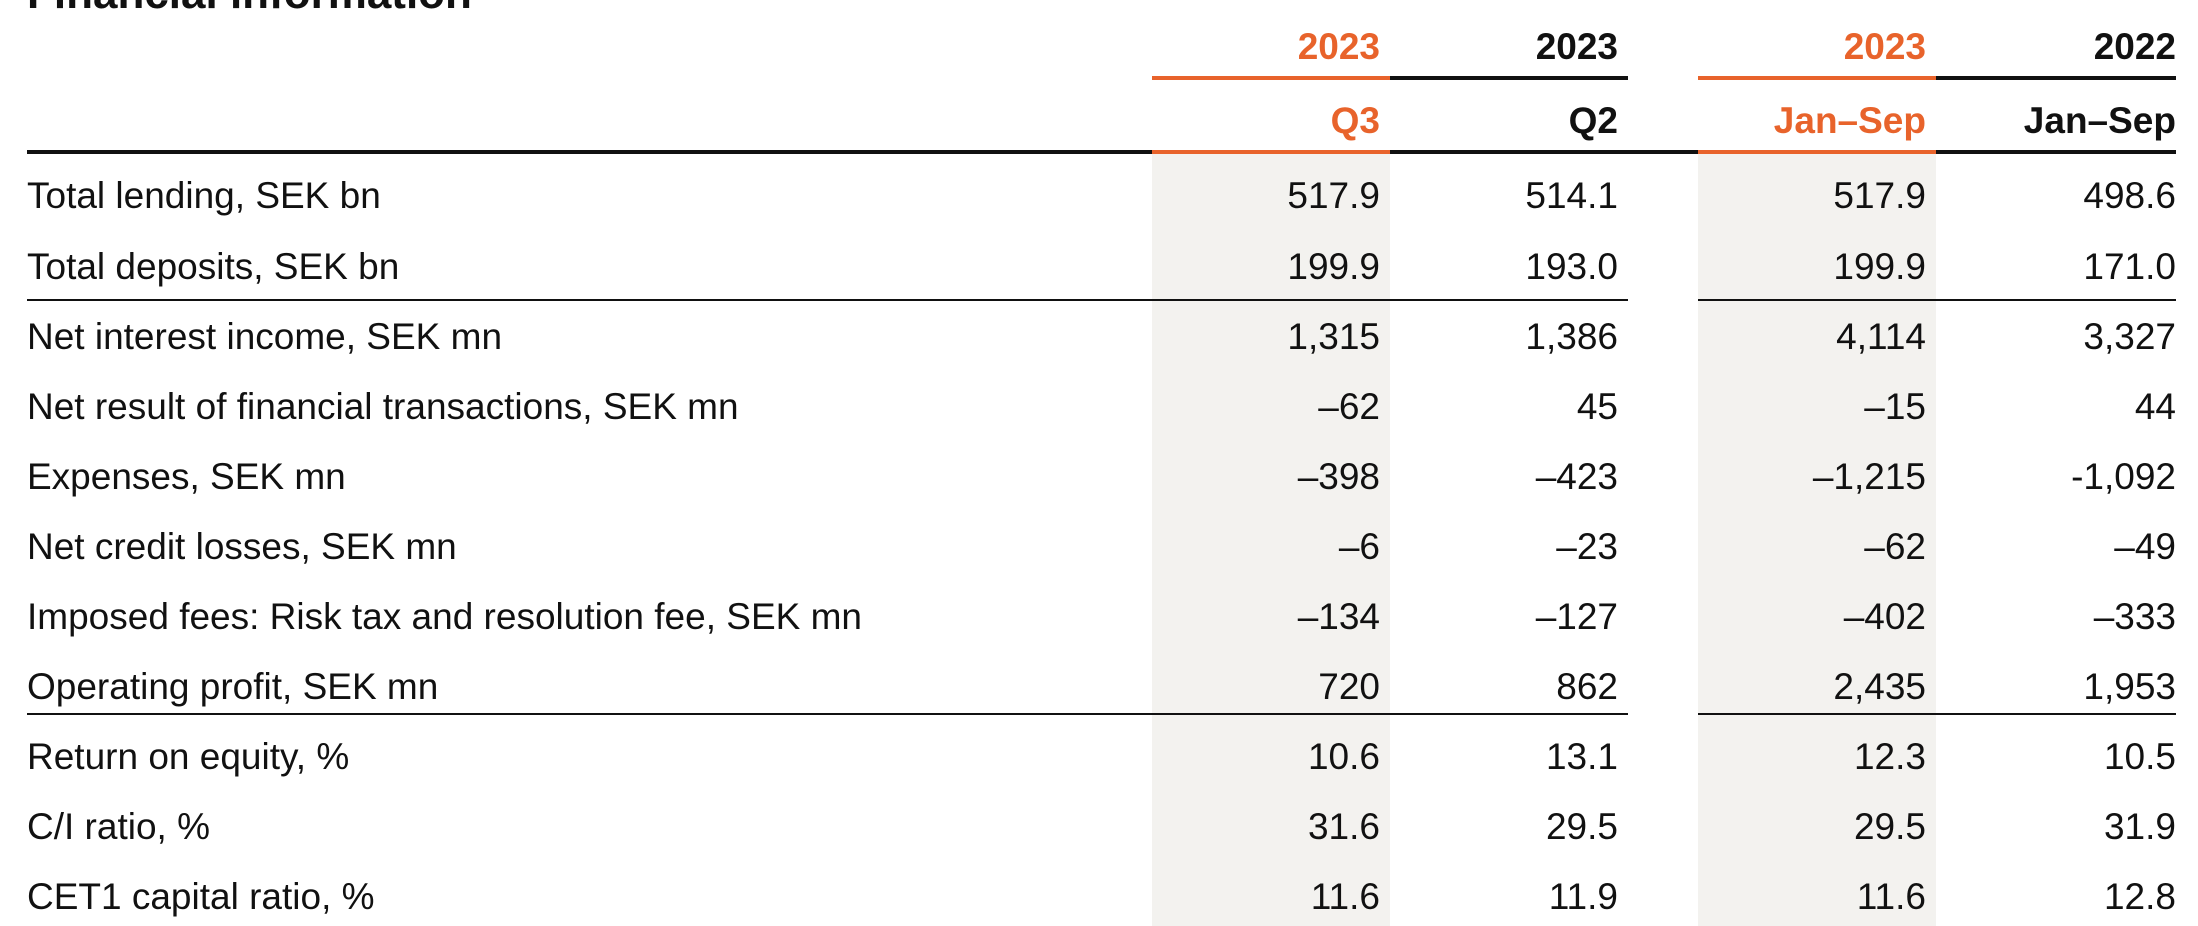 The height and width of the screenshot is (926, 2198). Describe the element at coordinates (1101, 152) in the screenshot. I see `header-rule-main` at that location.